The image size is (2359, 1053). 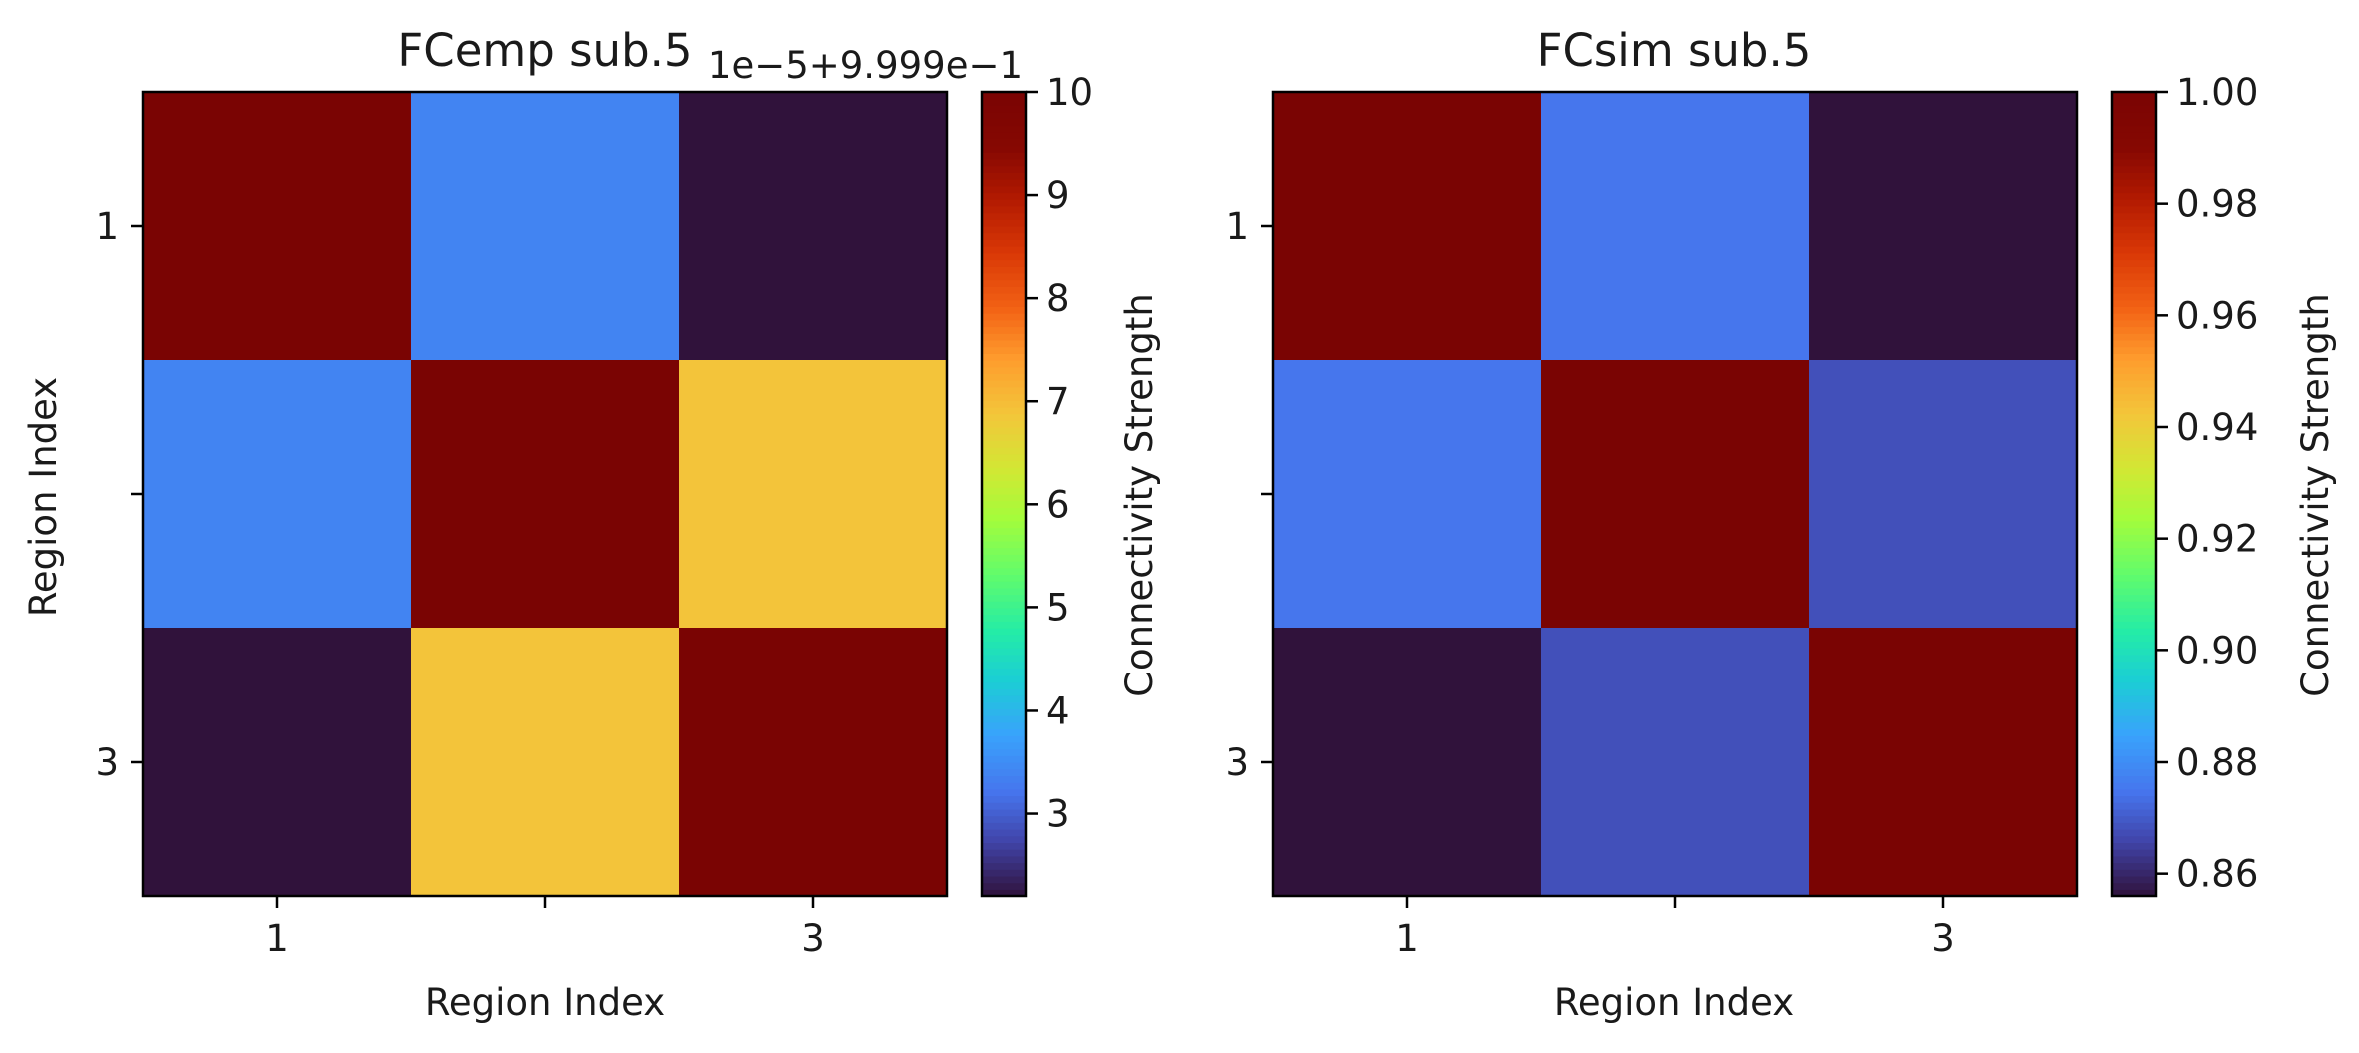 I want to click on colorbar-tick-label: 1.00, so click(x=2217, y=92).